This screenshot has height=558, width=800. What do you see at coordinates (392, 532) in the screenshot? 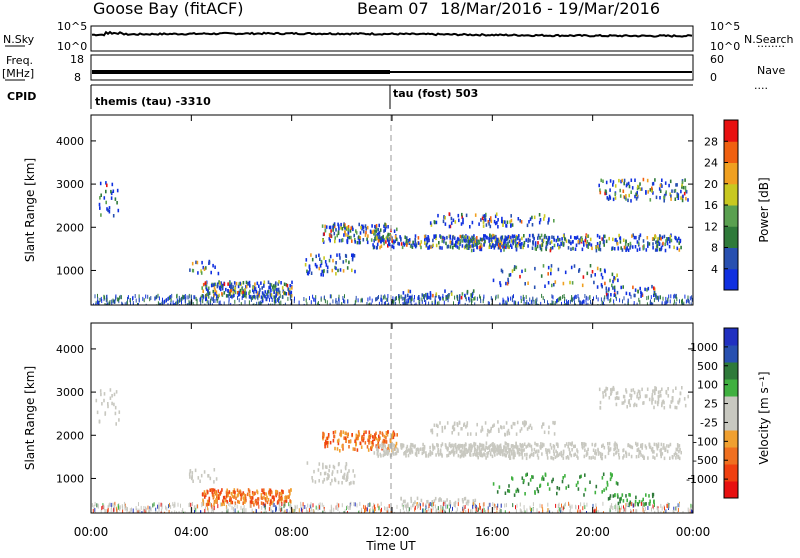
I see `time-tick-labels: 00:00 04:00 08:00 12:00 16:00 20:00 00:00` at bounding box center [392, 532].